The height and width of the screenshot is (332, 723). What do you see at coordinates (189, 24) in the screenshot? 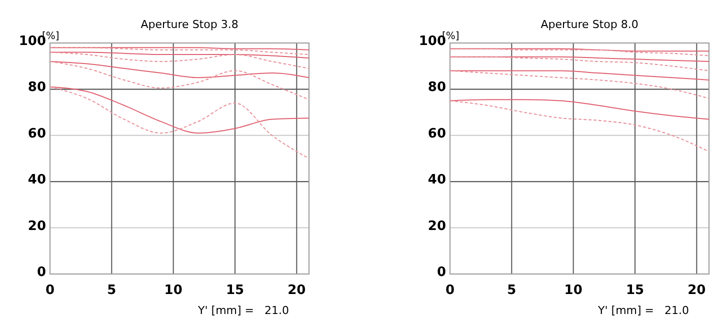
I see `chart-title: Aperture Stop 3.8` at bounding box center [189, 24].